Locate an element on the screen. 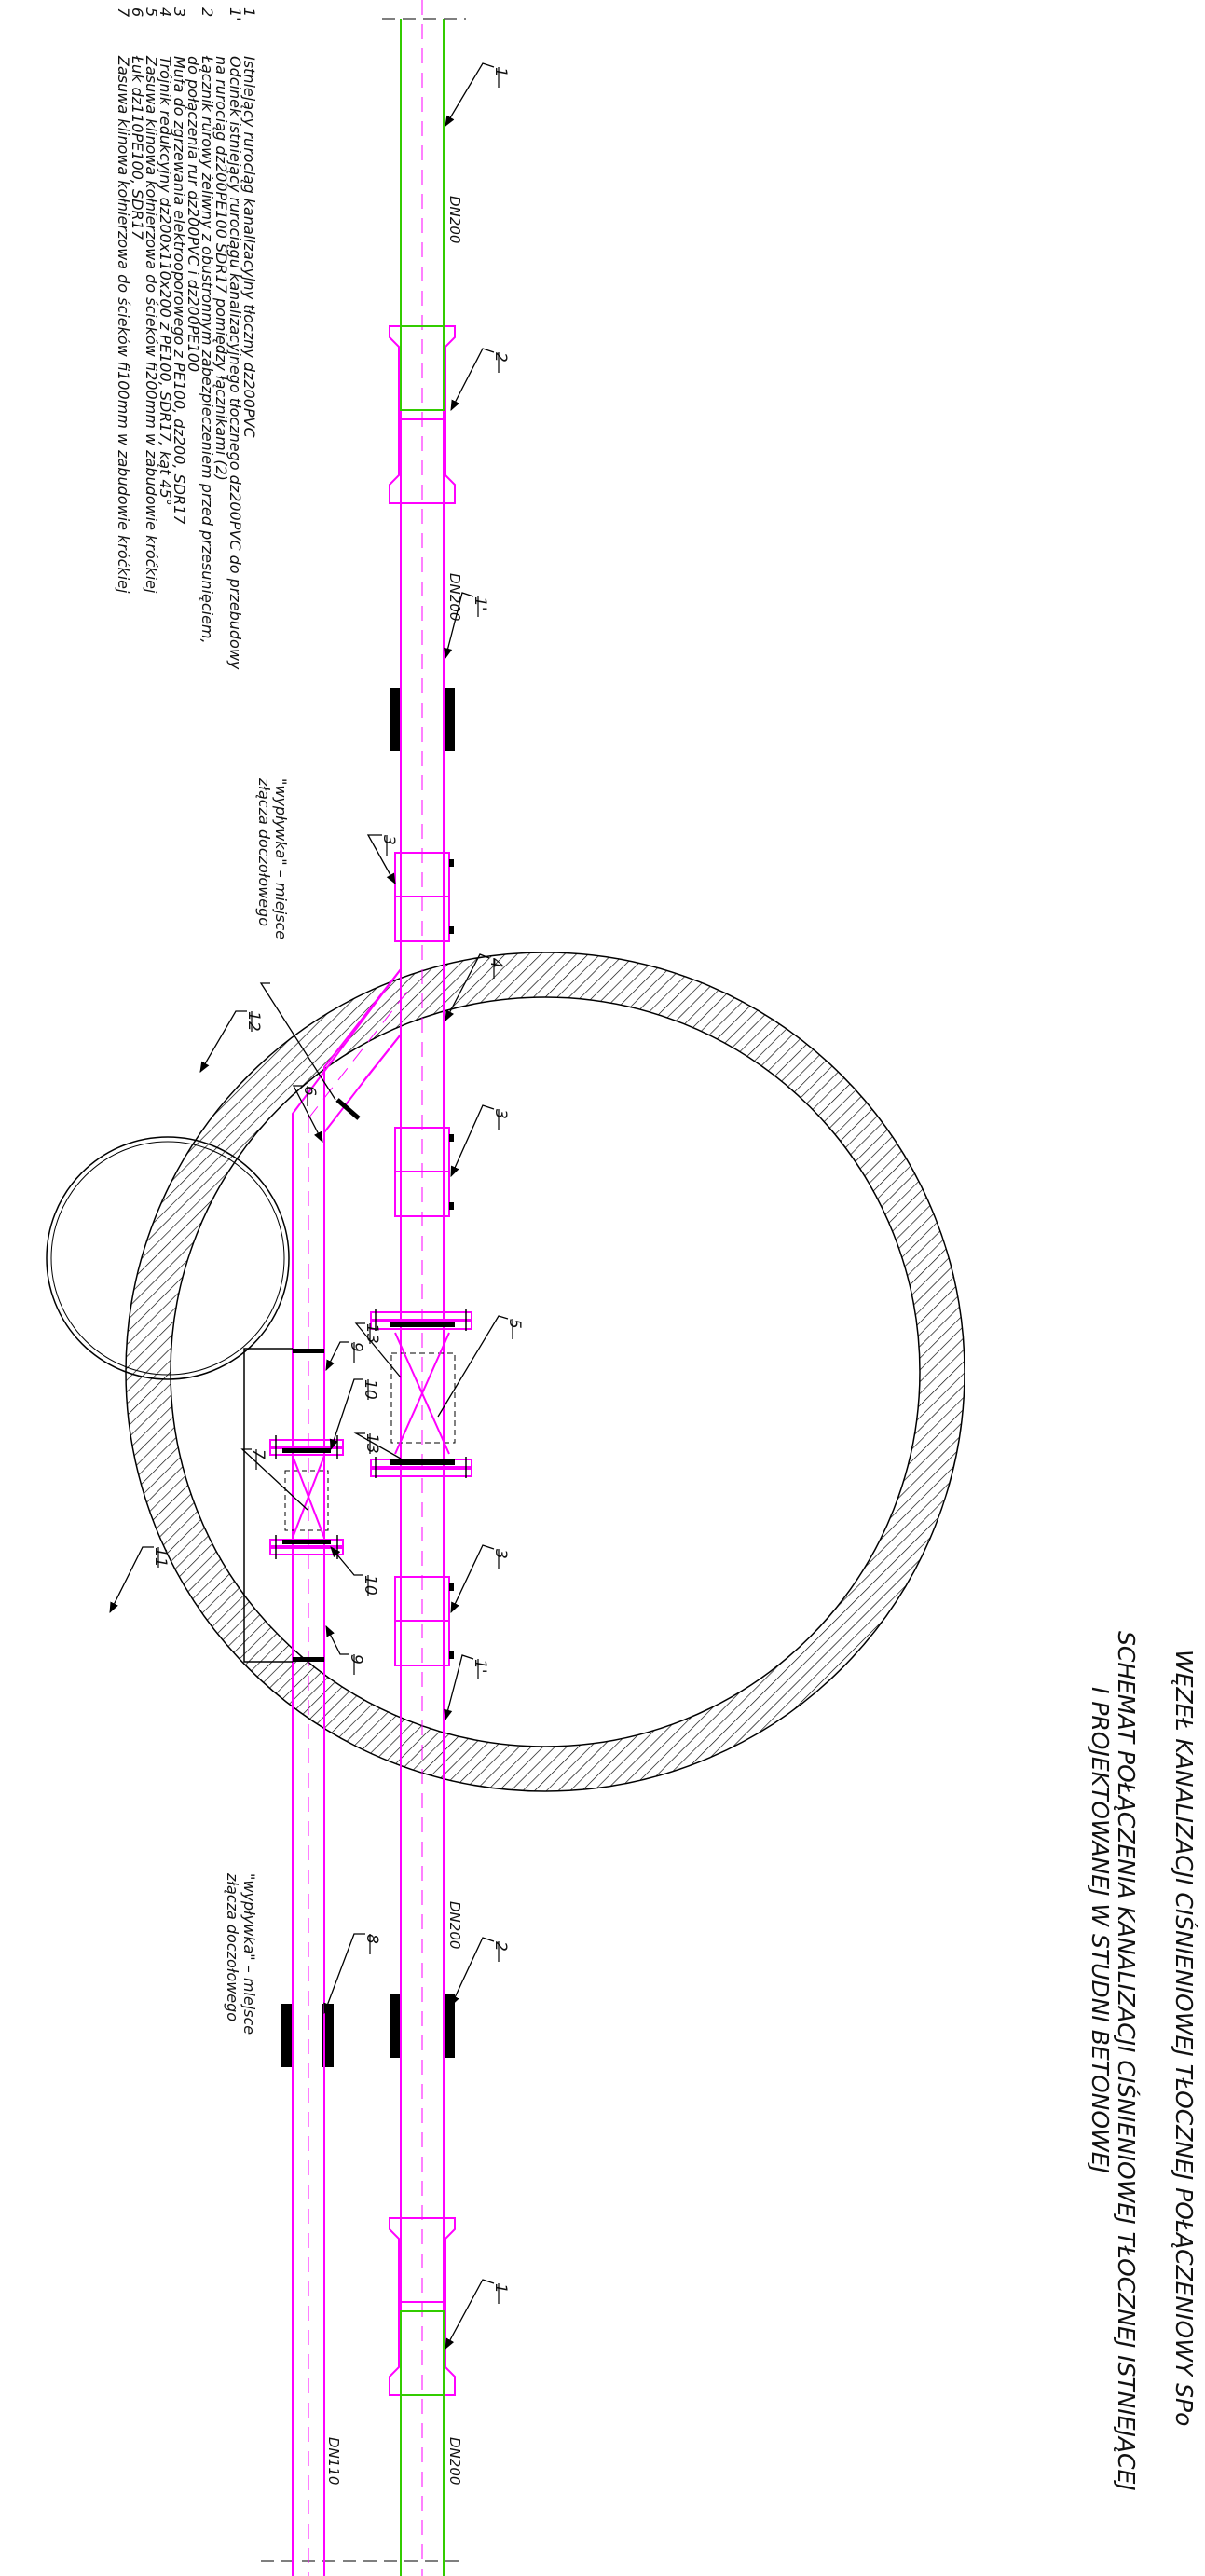 This screenshot has height=2576, width=1205. branch-pipe is located at coordinates (351, 1772).